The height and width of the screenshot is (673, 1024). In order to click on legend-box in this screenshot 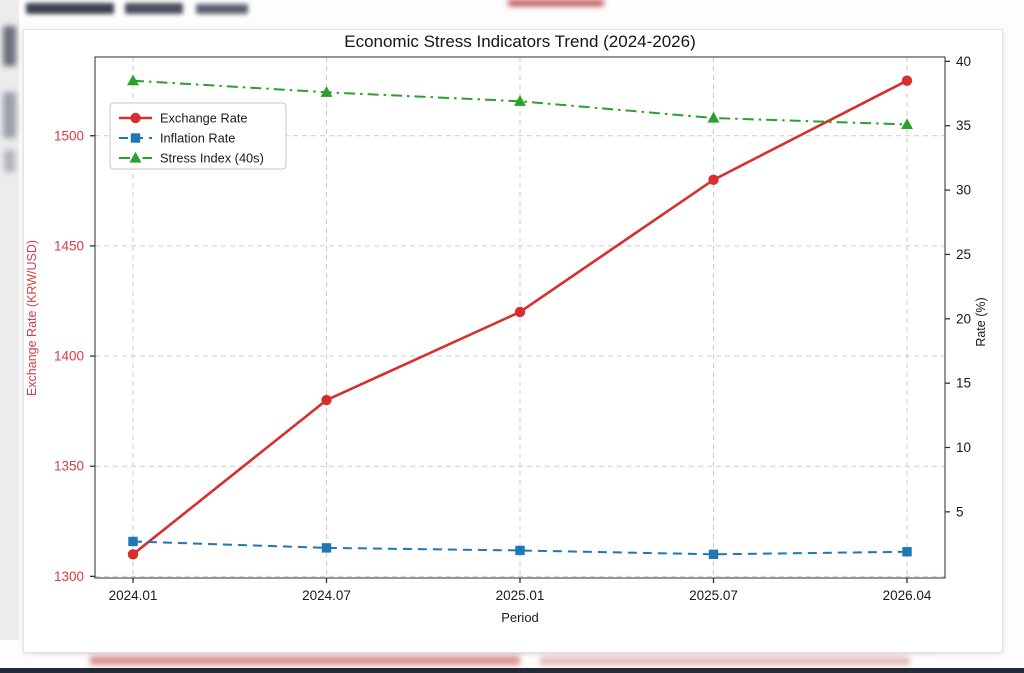, I will do `click(198, 136)`.